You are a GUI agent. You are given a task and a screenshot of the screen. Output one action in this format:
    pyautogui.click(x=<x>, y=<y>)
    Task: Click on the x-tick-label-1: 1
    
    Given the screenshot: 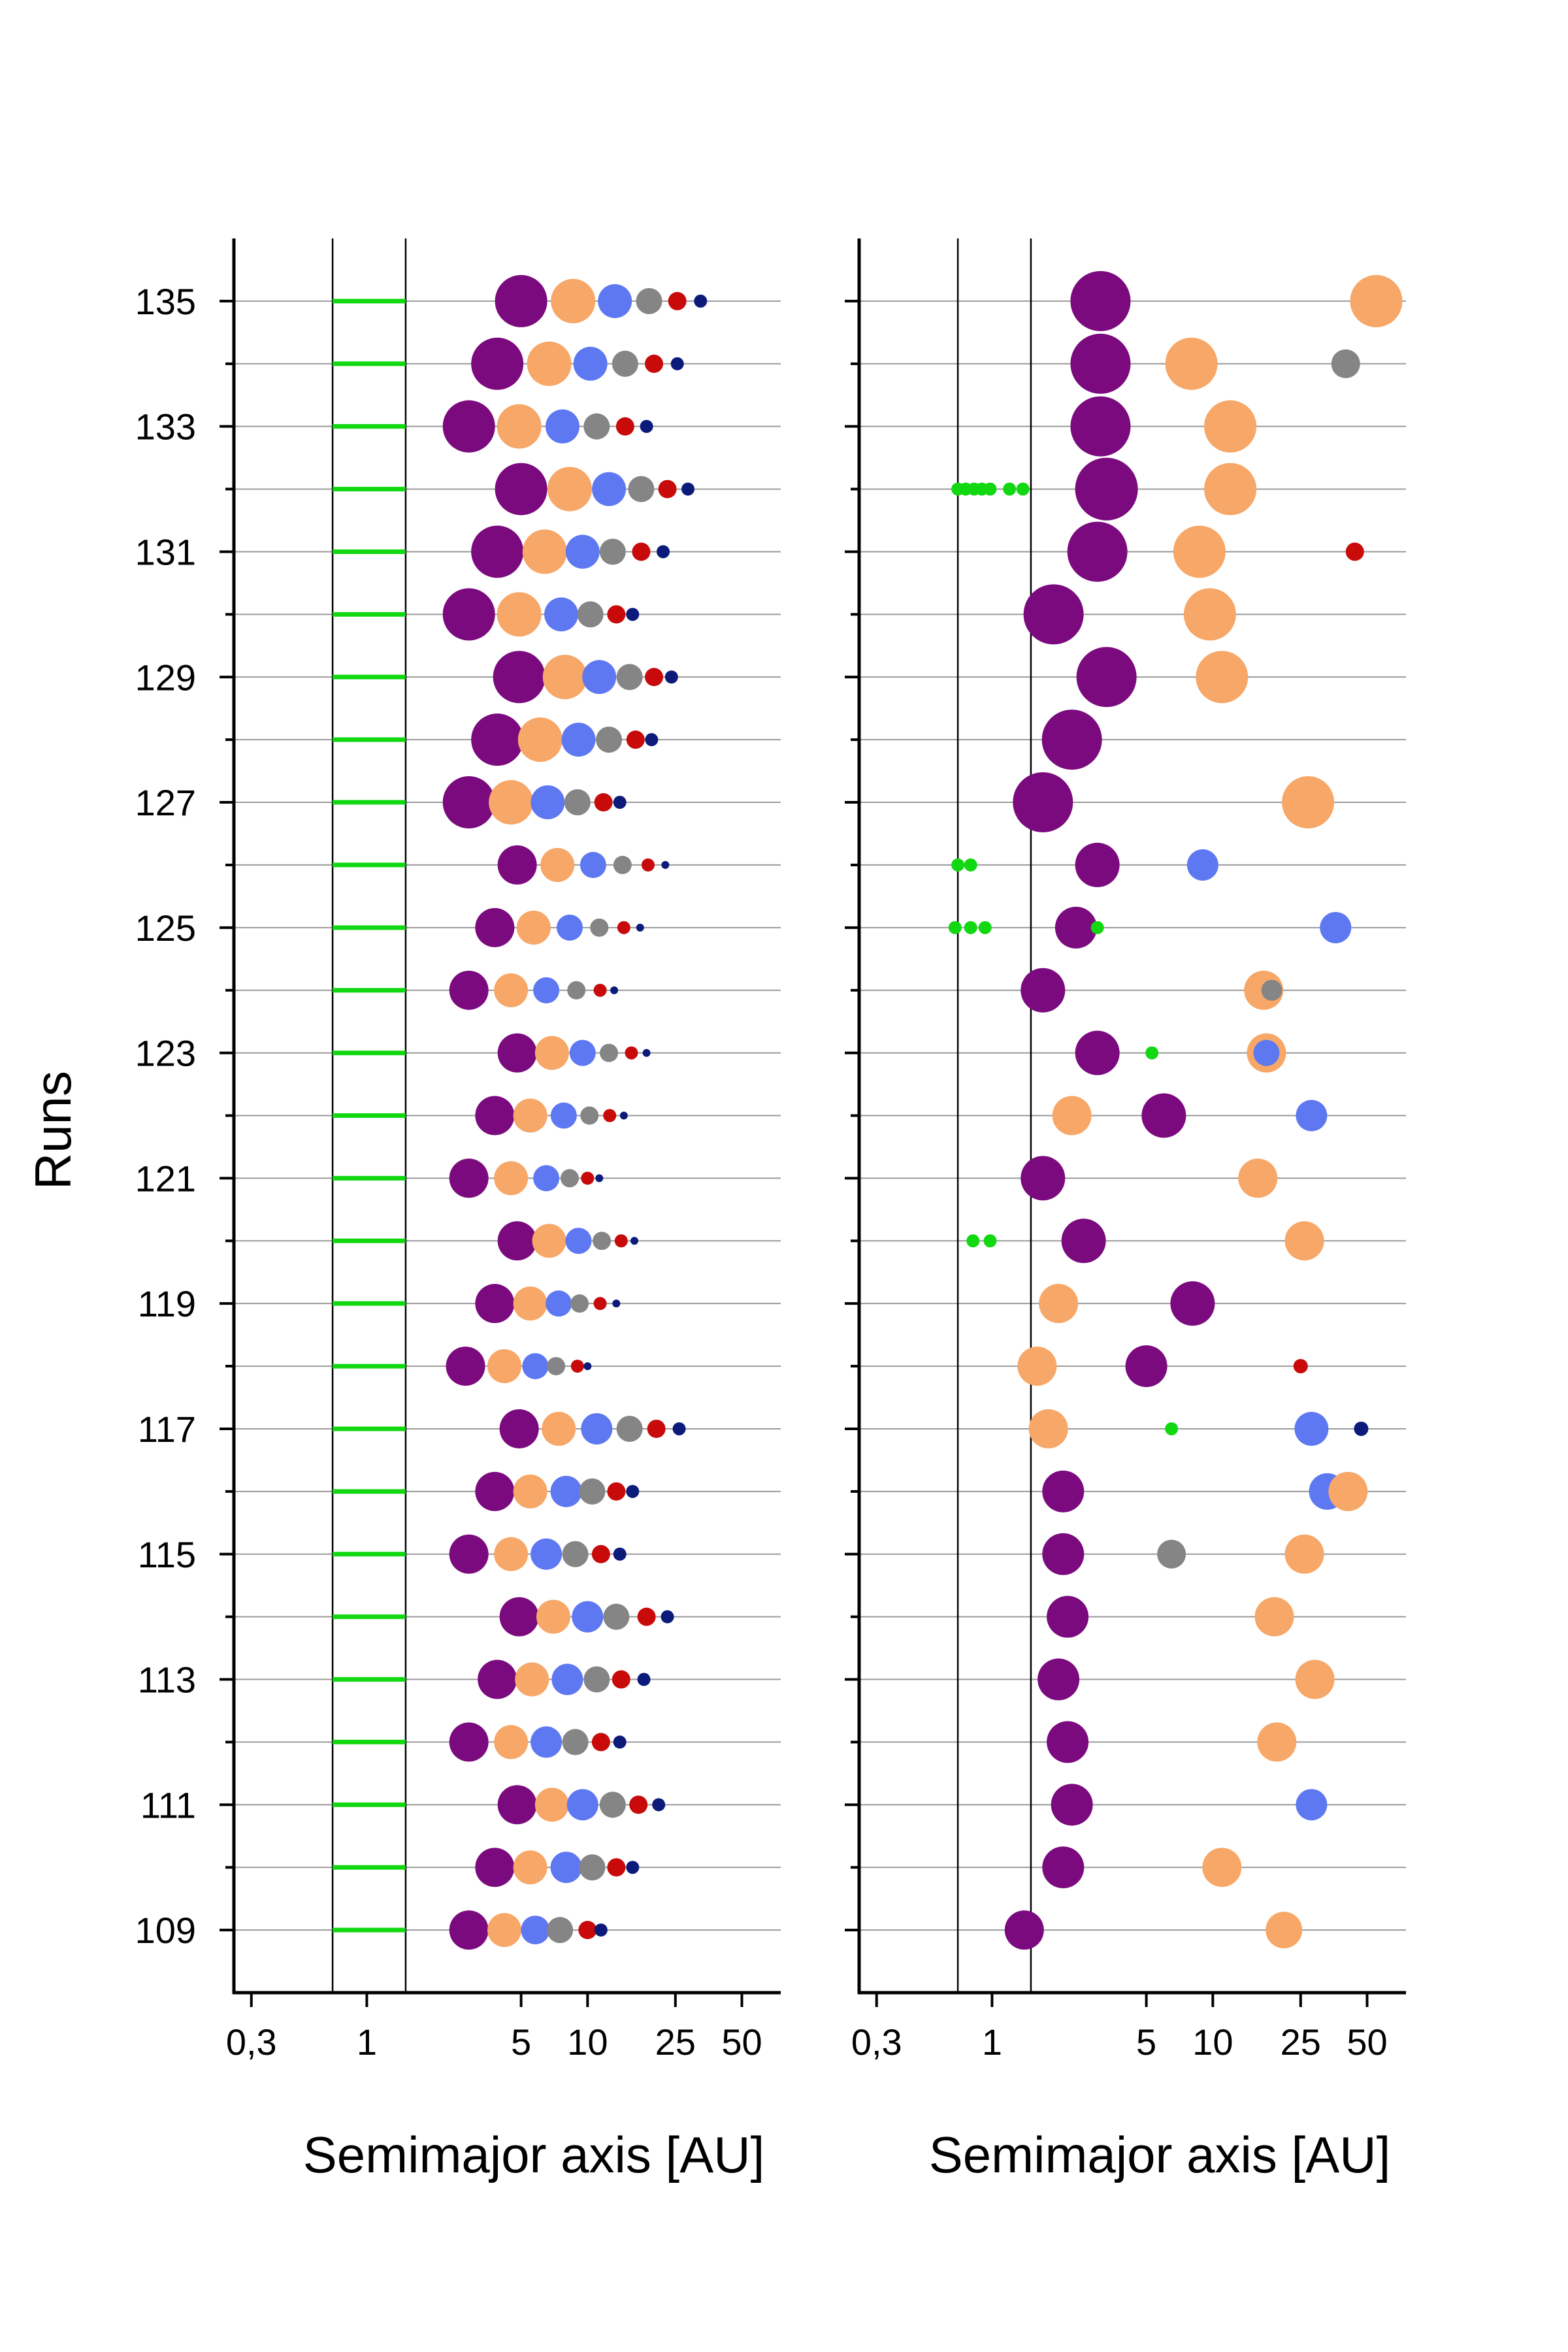 What is the action you would take?
    pyautogui.click(x=367, y=2042)
    